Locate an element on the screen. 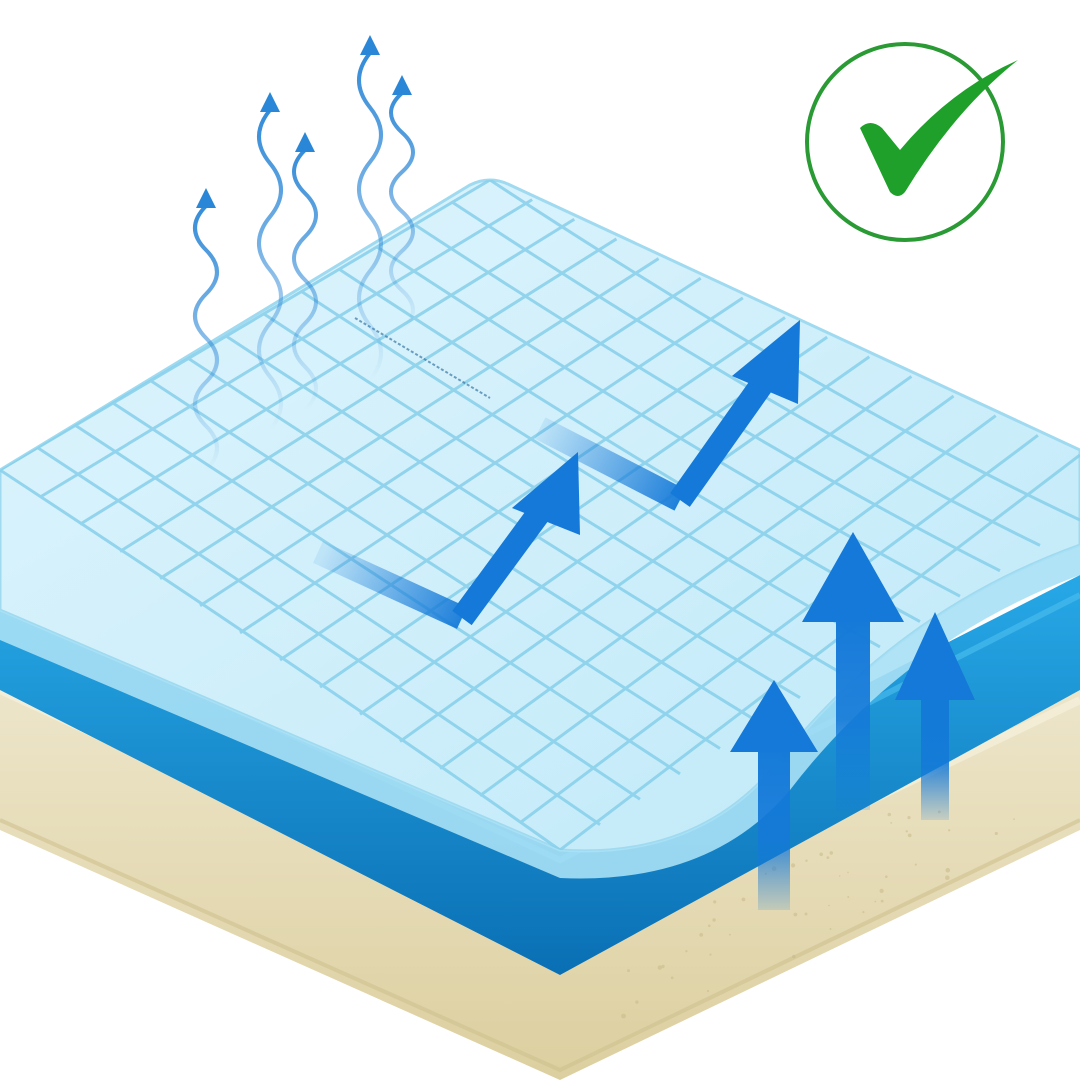 The height and width of the screenshot is (1080, 1080). rising-arrows-group is located at coordinates (852, 721).